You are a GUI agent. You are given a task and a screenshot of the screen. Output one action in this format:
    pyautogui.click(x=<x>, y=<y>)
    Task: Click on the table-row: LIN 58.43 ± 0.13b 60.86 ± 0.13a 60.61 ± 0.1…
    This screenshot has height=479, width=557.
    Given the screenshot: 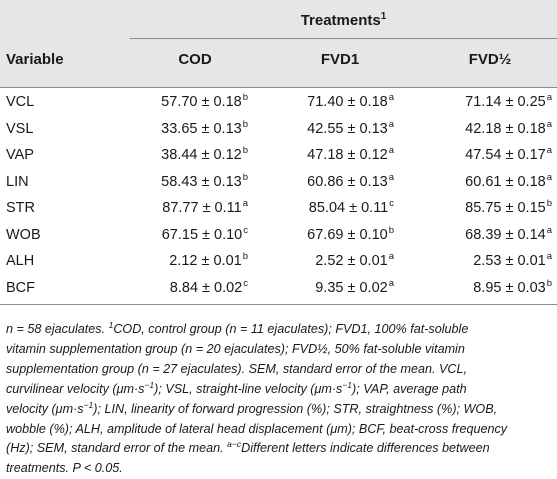 What is the action you would take?
    pyautogui.click(x=278, y=182)
    